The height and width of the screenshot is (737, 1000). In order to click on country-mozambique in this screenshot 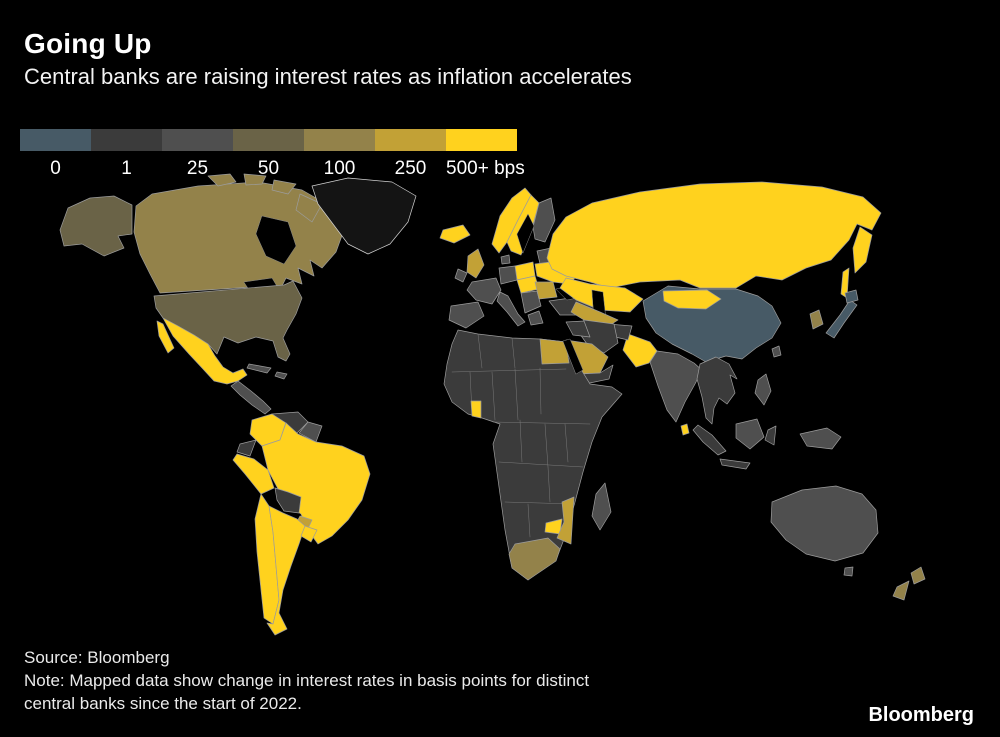, I will do `click(565, 520)`.